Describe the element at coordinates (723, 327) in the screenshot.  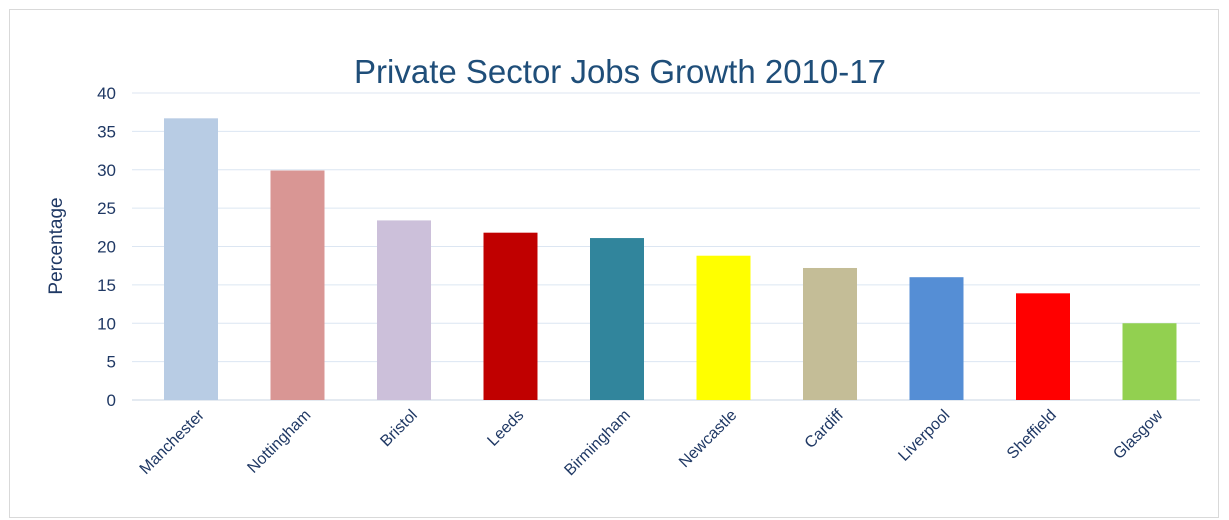
I see `bar-newcastle` at that location.